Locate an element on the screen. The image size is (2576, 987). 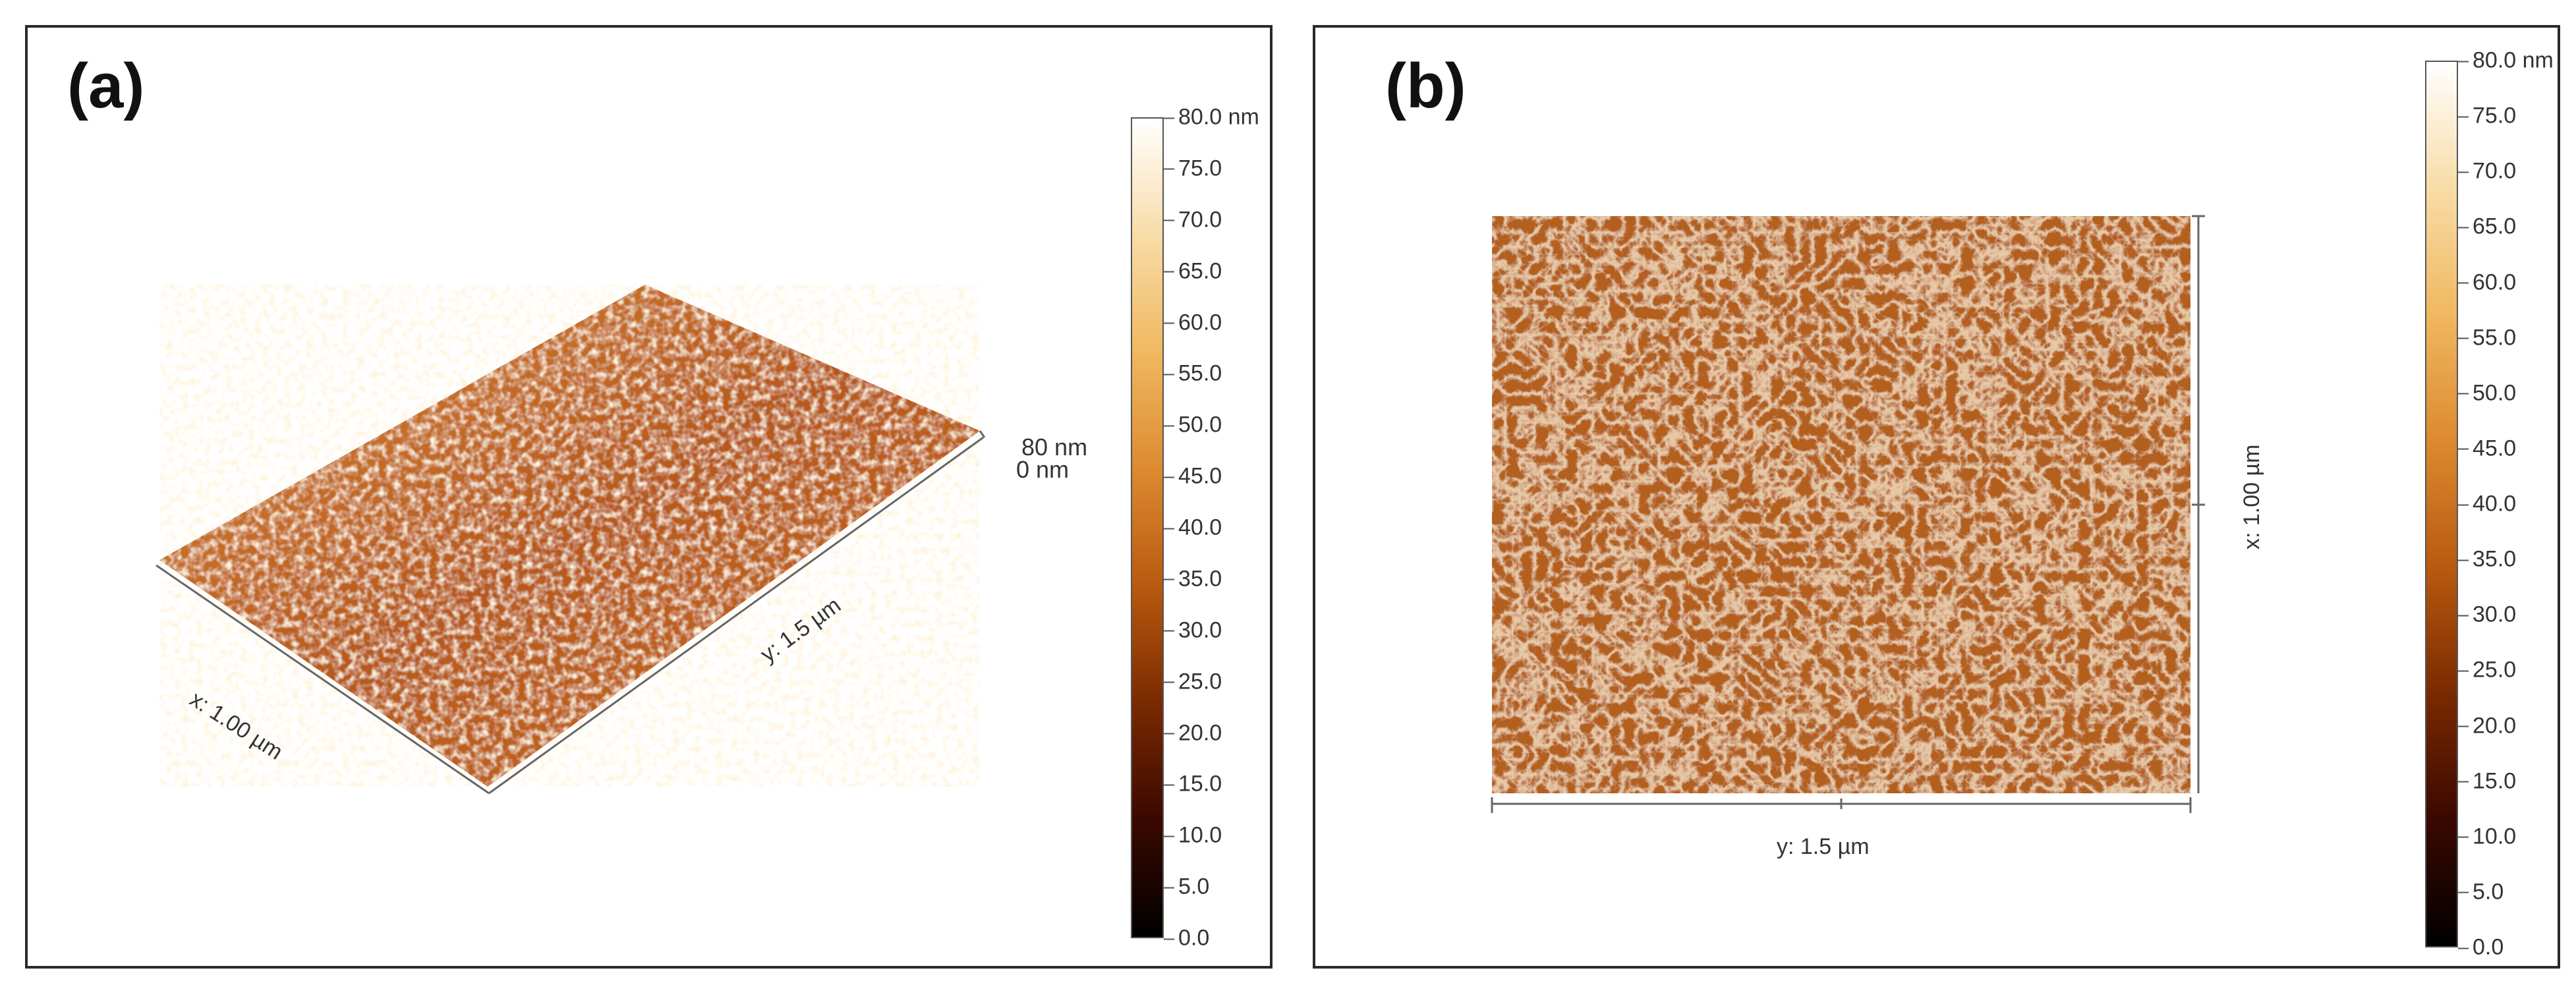
x-axis-line is located at coordinates (323, 679).